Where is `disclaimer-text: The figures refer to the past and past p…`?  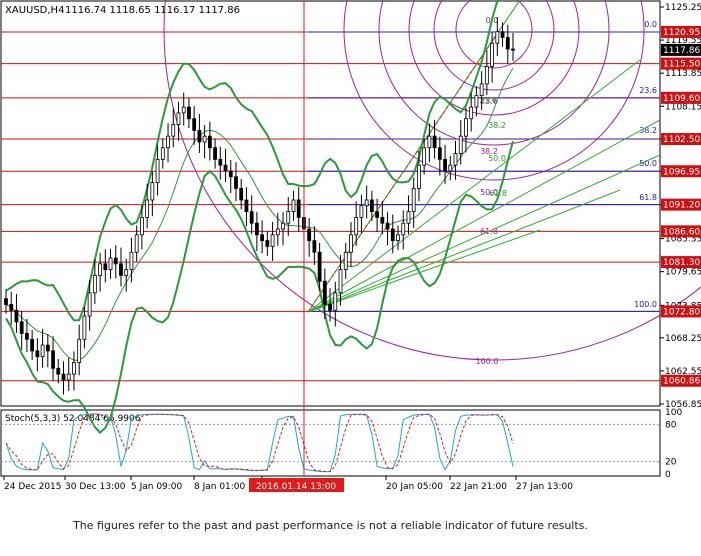
disclaimer-text: The figures refer to the past and past p… is located at coordinates (330, 525).